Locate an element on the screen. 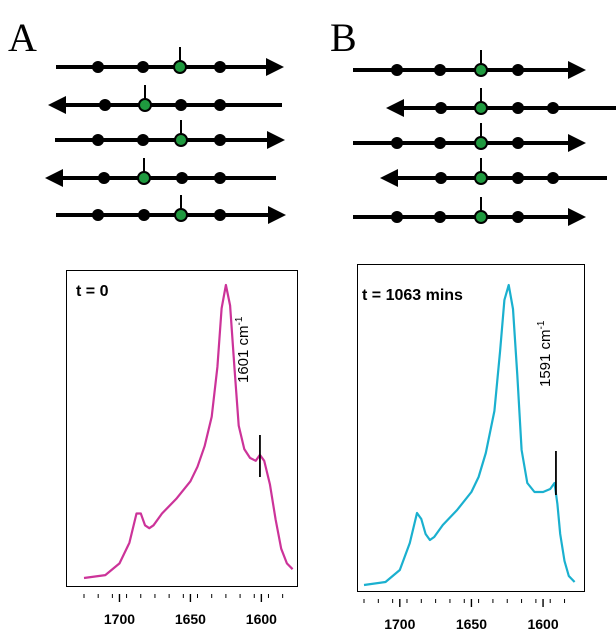 The image size is (616, 637). spectrum-a-peak-sup: -1 is located at coordinates (239, 321).